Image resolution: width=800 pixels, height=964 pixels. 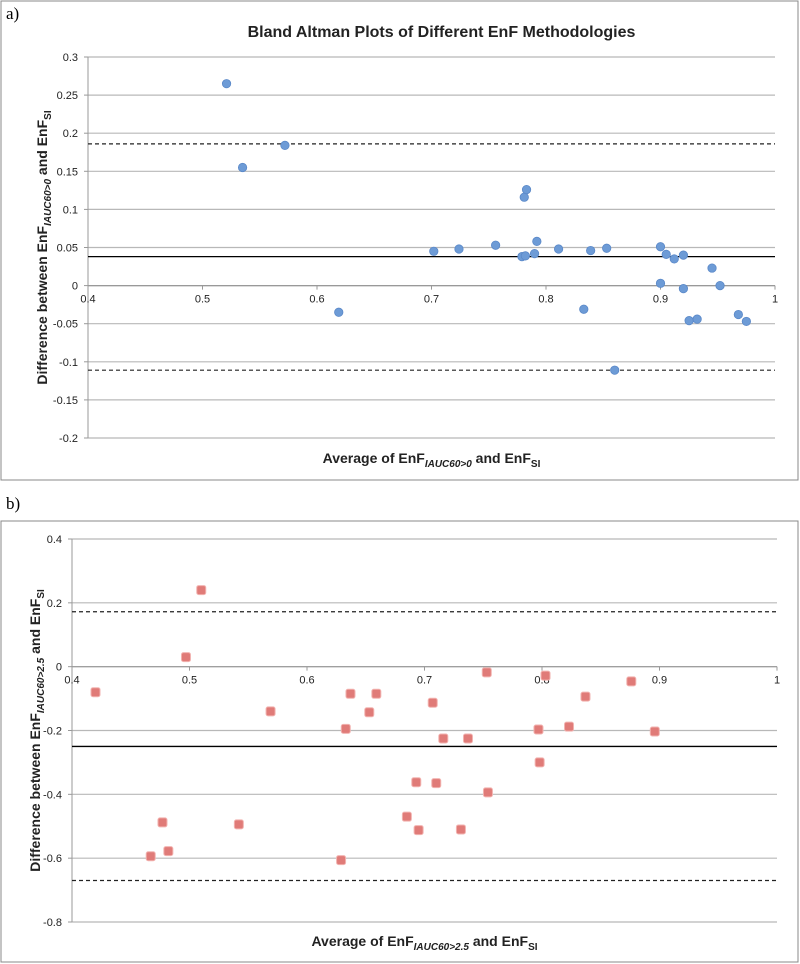 I want to click on x-axis-title: Average of EnFIAUC60>0 and EnFSI, so click(x=432, y=460).